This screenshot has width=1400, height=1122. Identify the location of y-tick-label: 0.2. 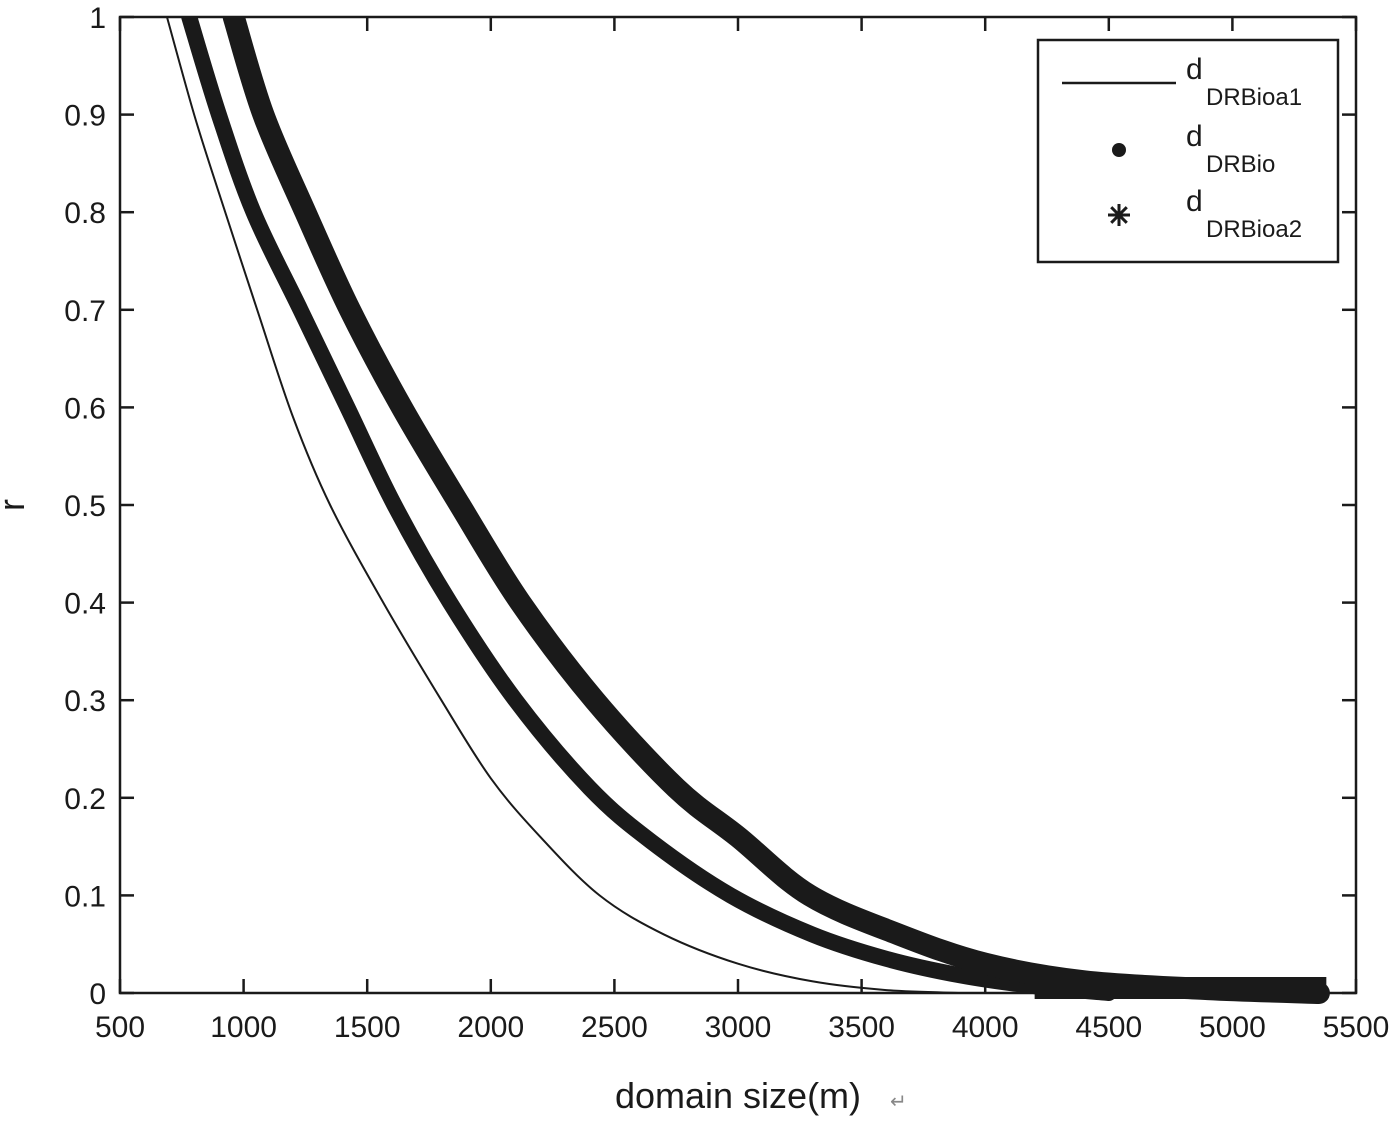
(85, 799).